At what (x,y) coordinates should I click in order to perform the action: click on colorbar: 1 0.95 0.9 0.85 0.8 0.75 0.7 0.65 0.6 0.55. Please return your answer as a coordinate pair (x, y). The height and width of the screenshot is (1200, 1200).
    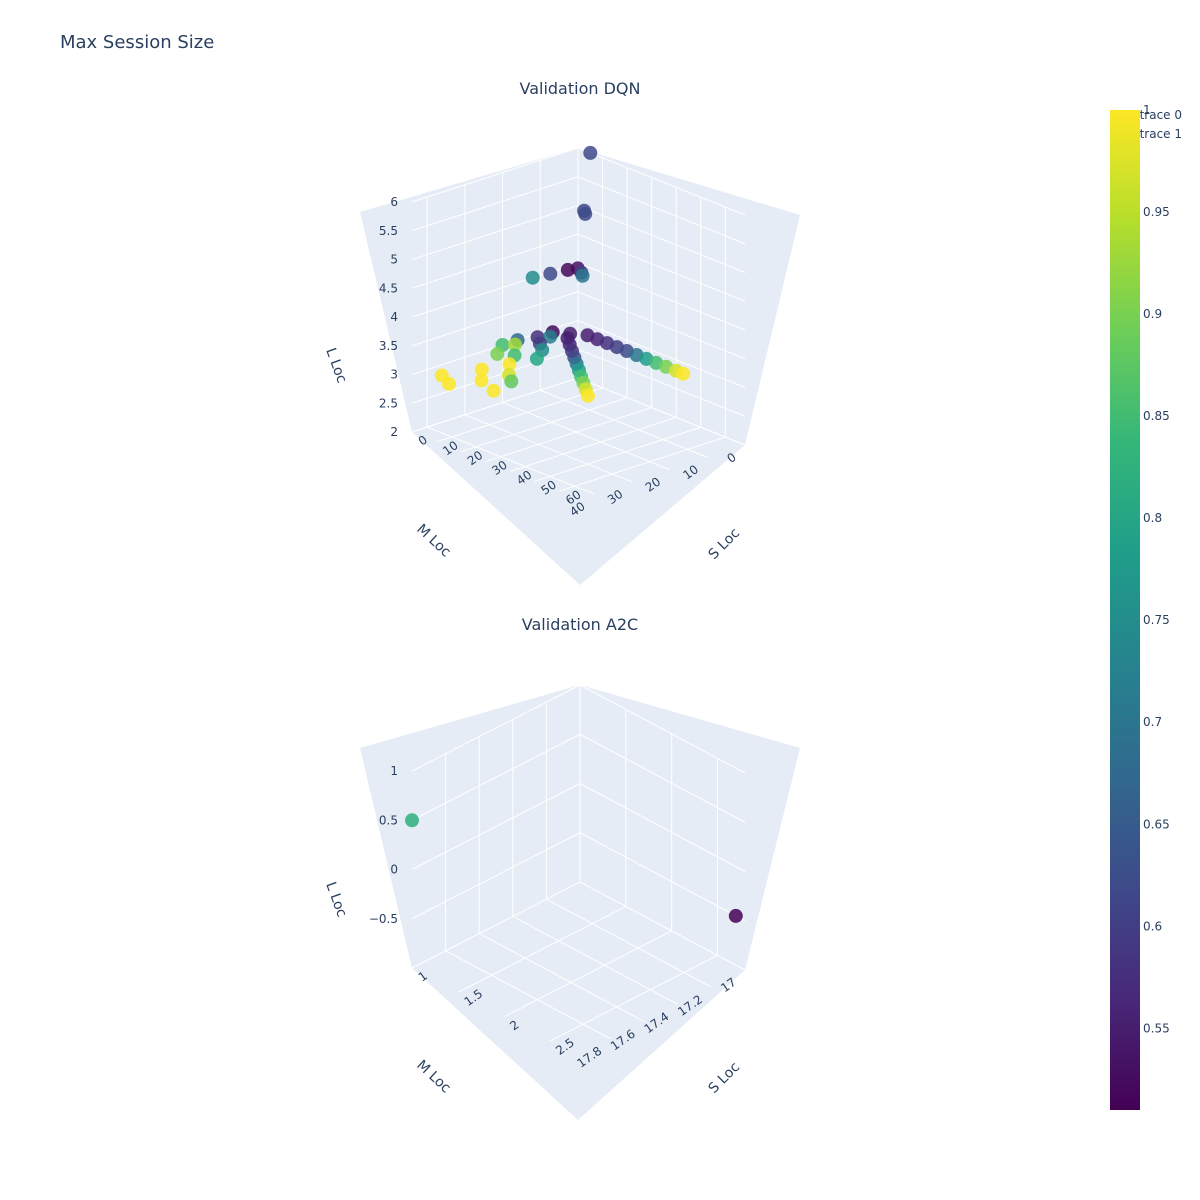
    Looking at the image, I should click on (1140, 606).